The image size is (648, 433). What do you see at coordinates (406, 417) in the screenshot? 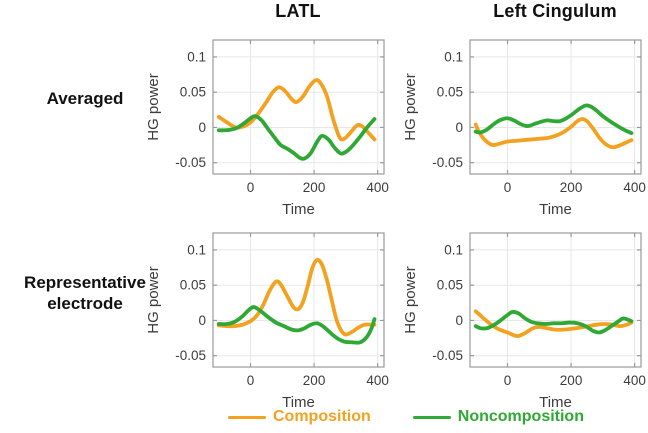
I see `legend: Composition Noncomposition` at bounding box center [406, 417].